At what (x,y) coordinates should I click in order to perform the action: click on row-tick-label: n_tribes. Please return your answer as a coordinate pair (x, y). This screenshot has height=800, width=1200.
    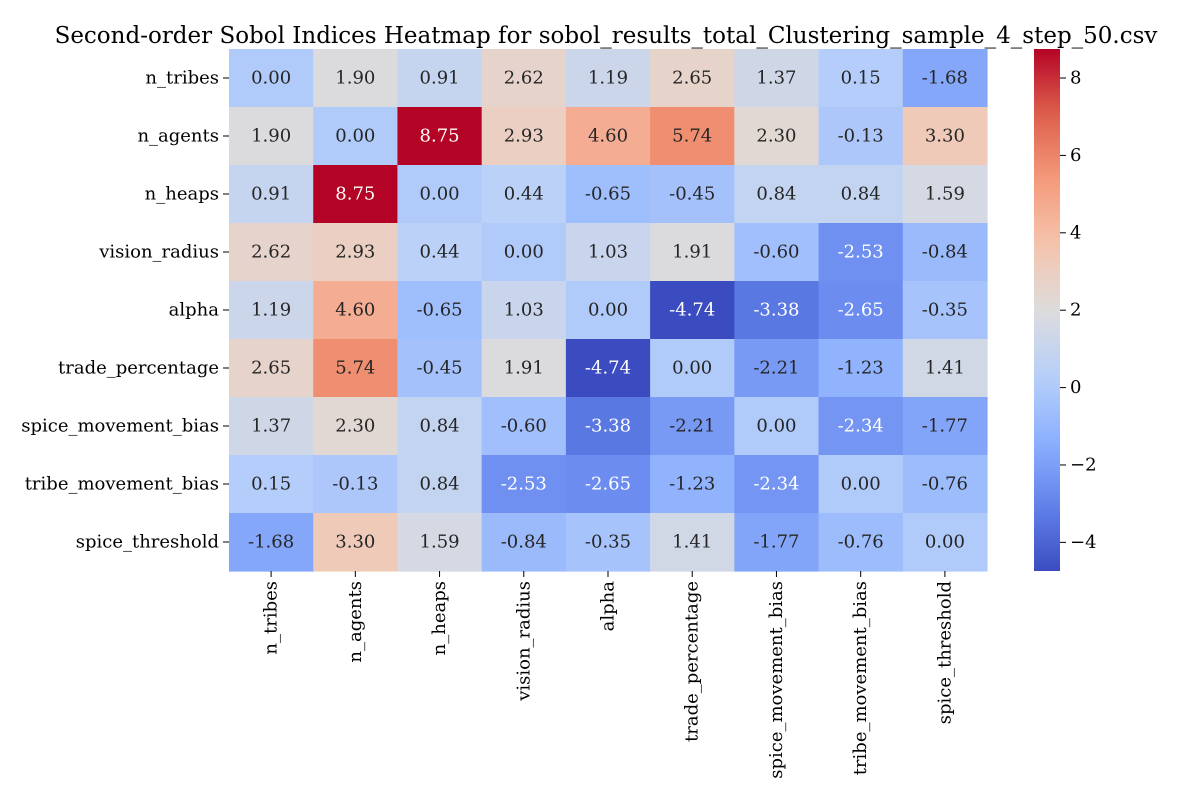
    Looking at the image, I should click on (182, 78).